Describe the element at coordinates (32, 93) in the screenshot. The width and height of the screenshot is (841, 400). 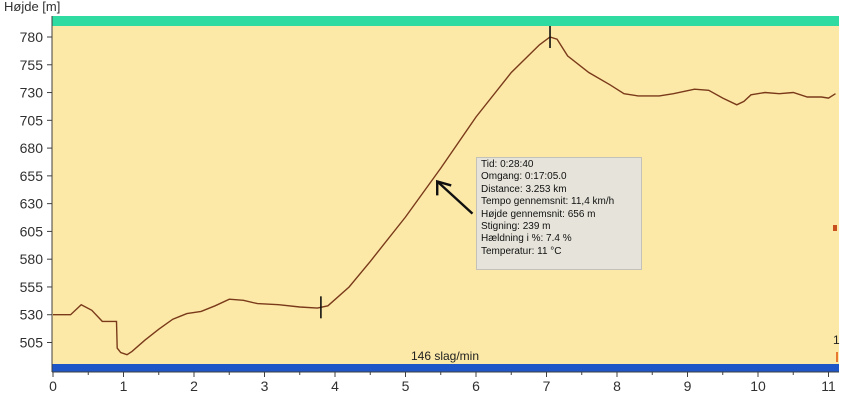
I see `y-tick-label: 730` at that location.